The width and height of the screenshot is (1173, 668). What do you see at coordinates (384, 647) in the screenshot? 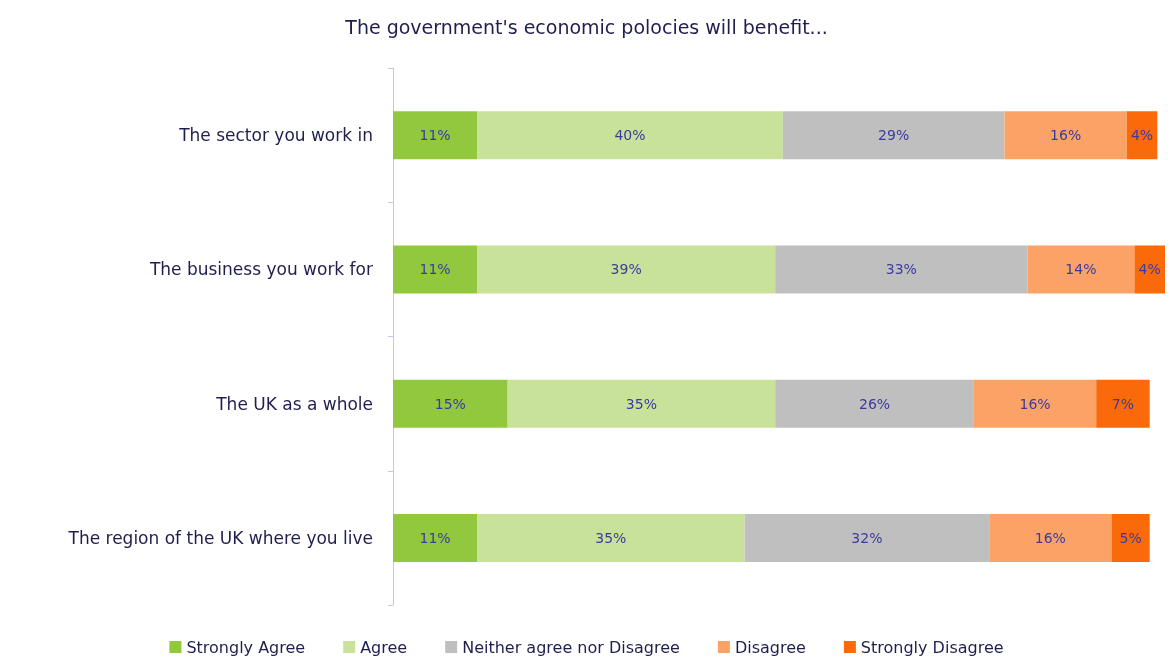
I see `legend-label: Agree` at bounding box center [384, 647].